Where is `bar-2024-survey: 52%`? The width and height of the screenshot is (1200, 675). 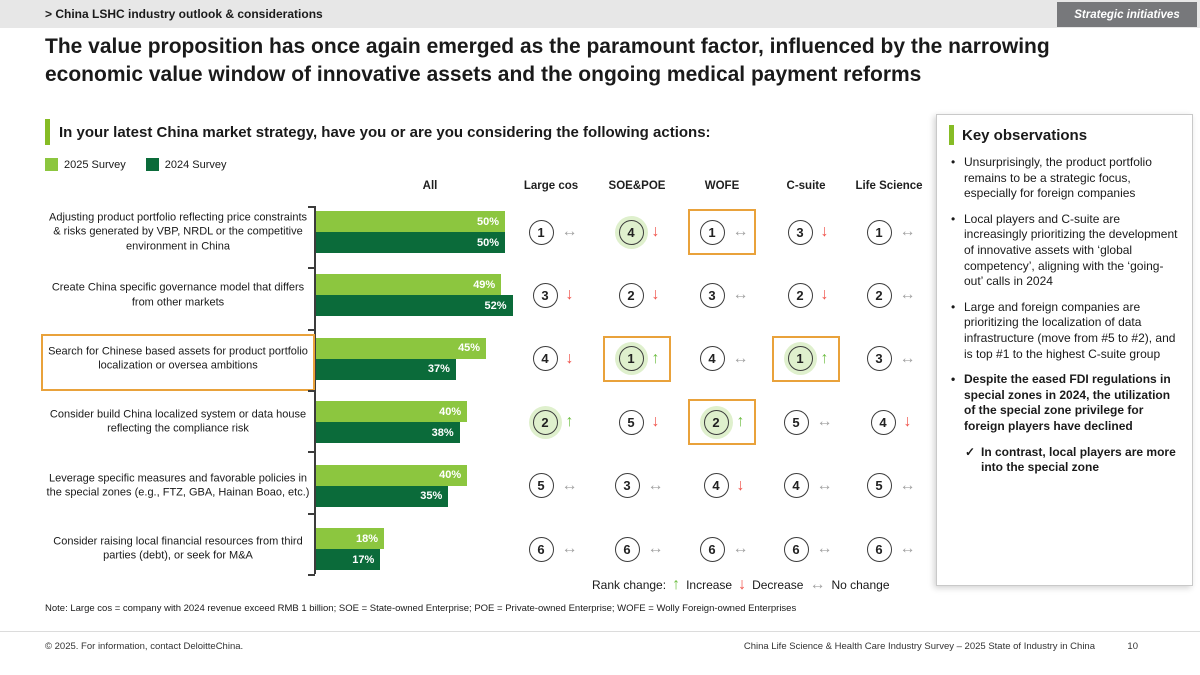
bar-2024-survey: 52% is located at coordinates (414, 306).